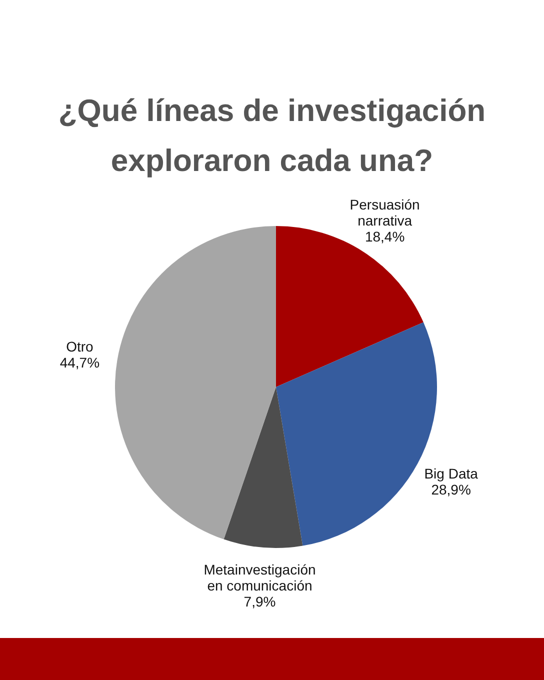 This screenshot has height=680, width=544. I want to click on data-label: 44,7%, so click(80, 362).